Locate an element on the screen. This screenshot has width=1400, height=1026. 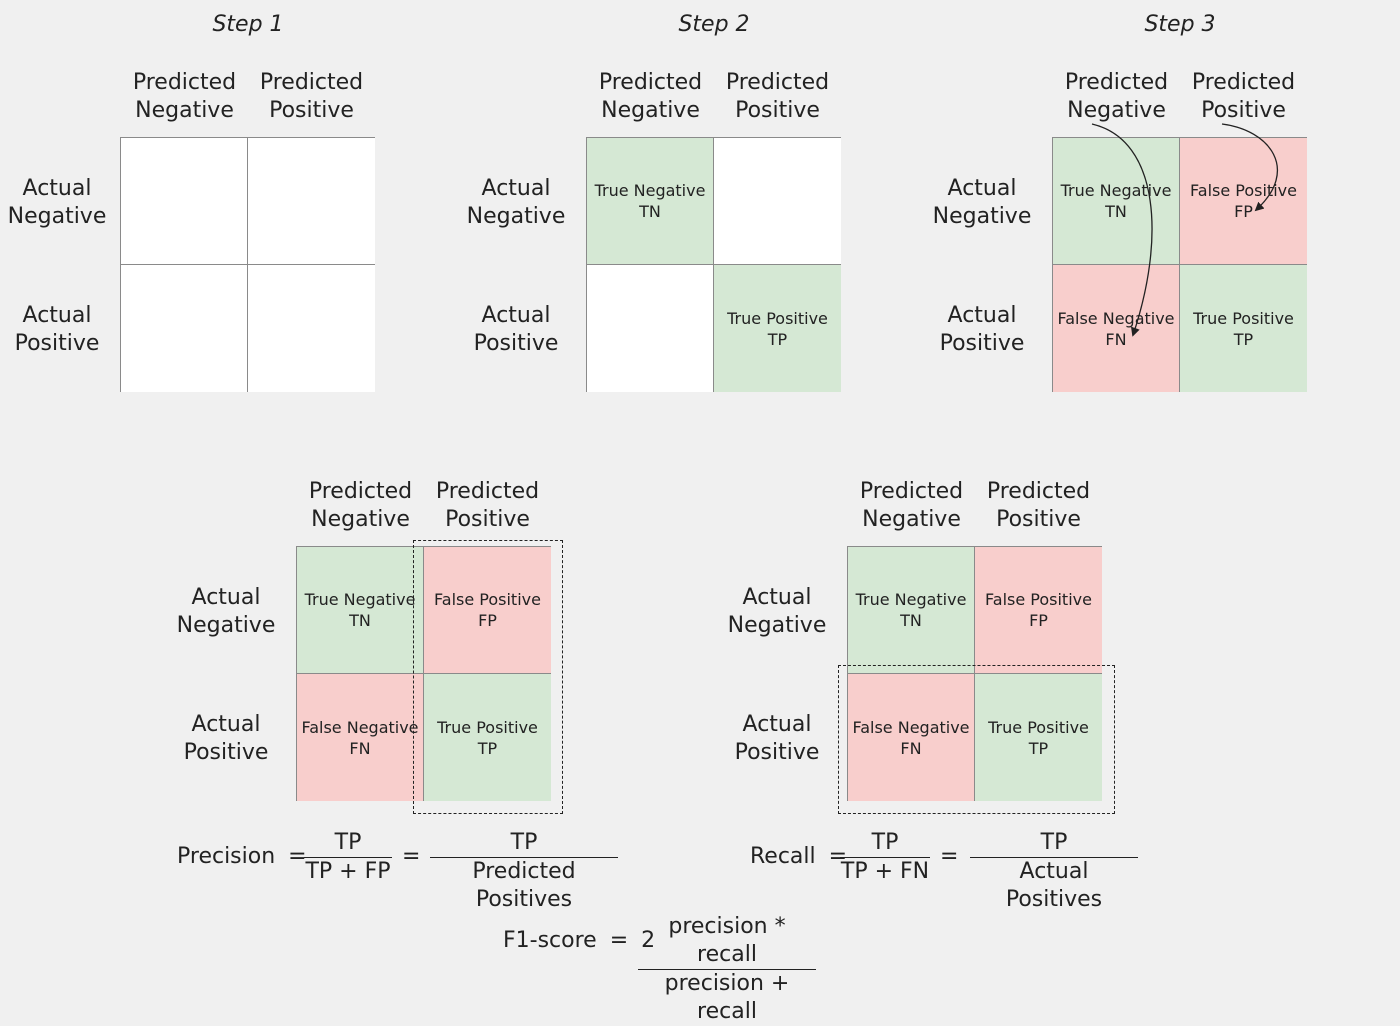
step-3-title: Step 3 is located at coordinates (1180, 24).